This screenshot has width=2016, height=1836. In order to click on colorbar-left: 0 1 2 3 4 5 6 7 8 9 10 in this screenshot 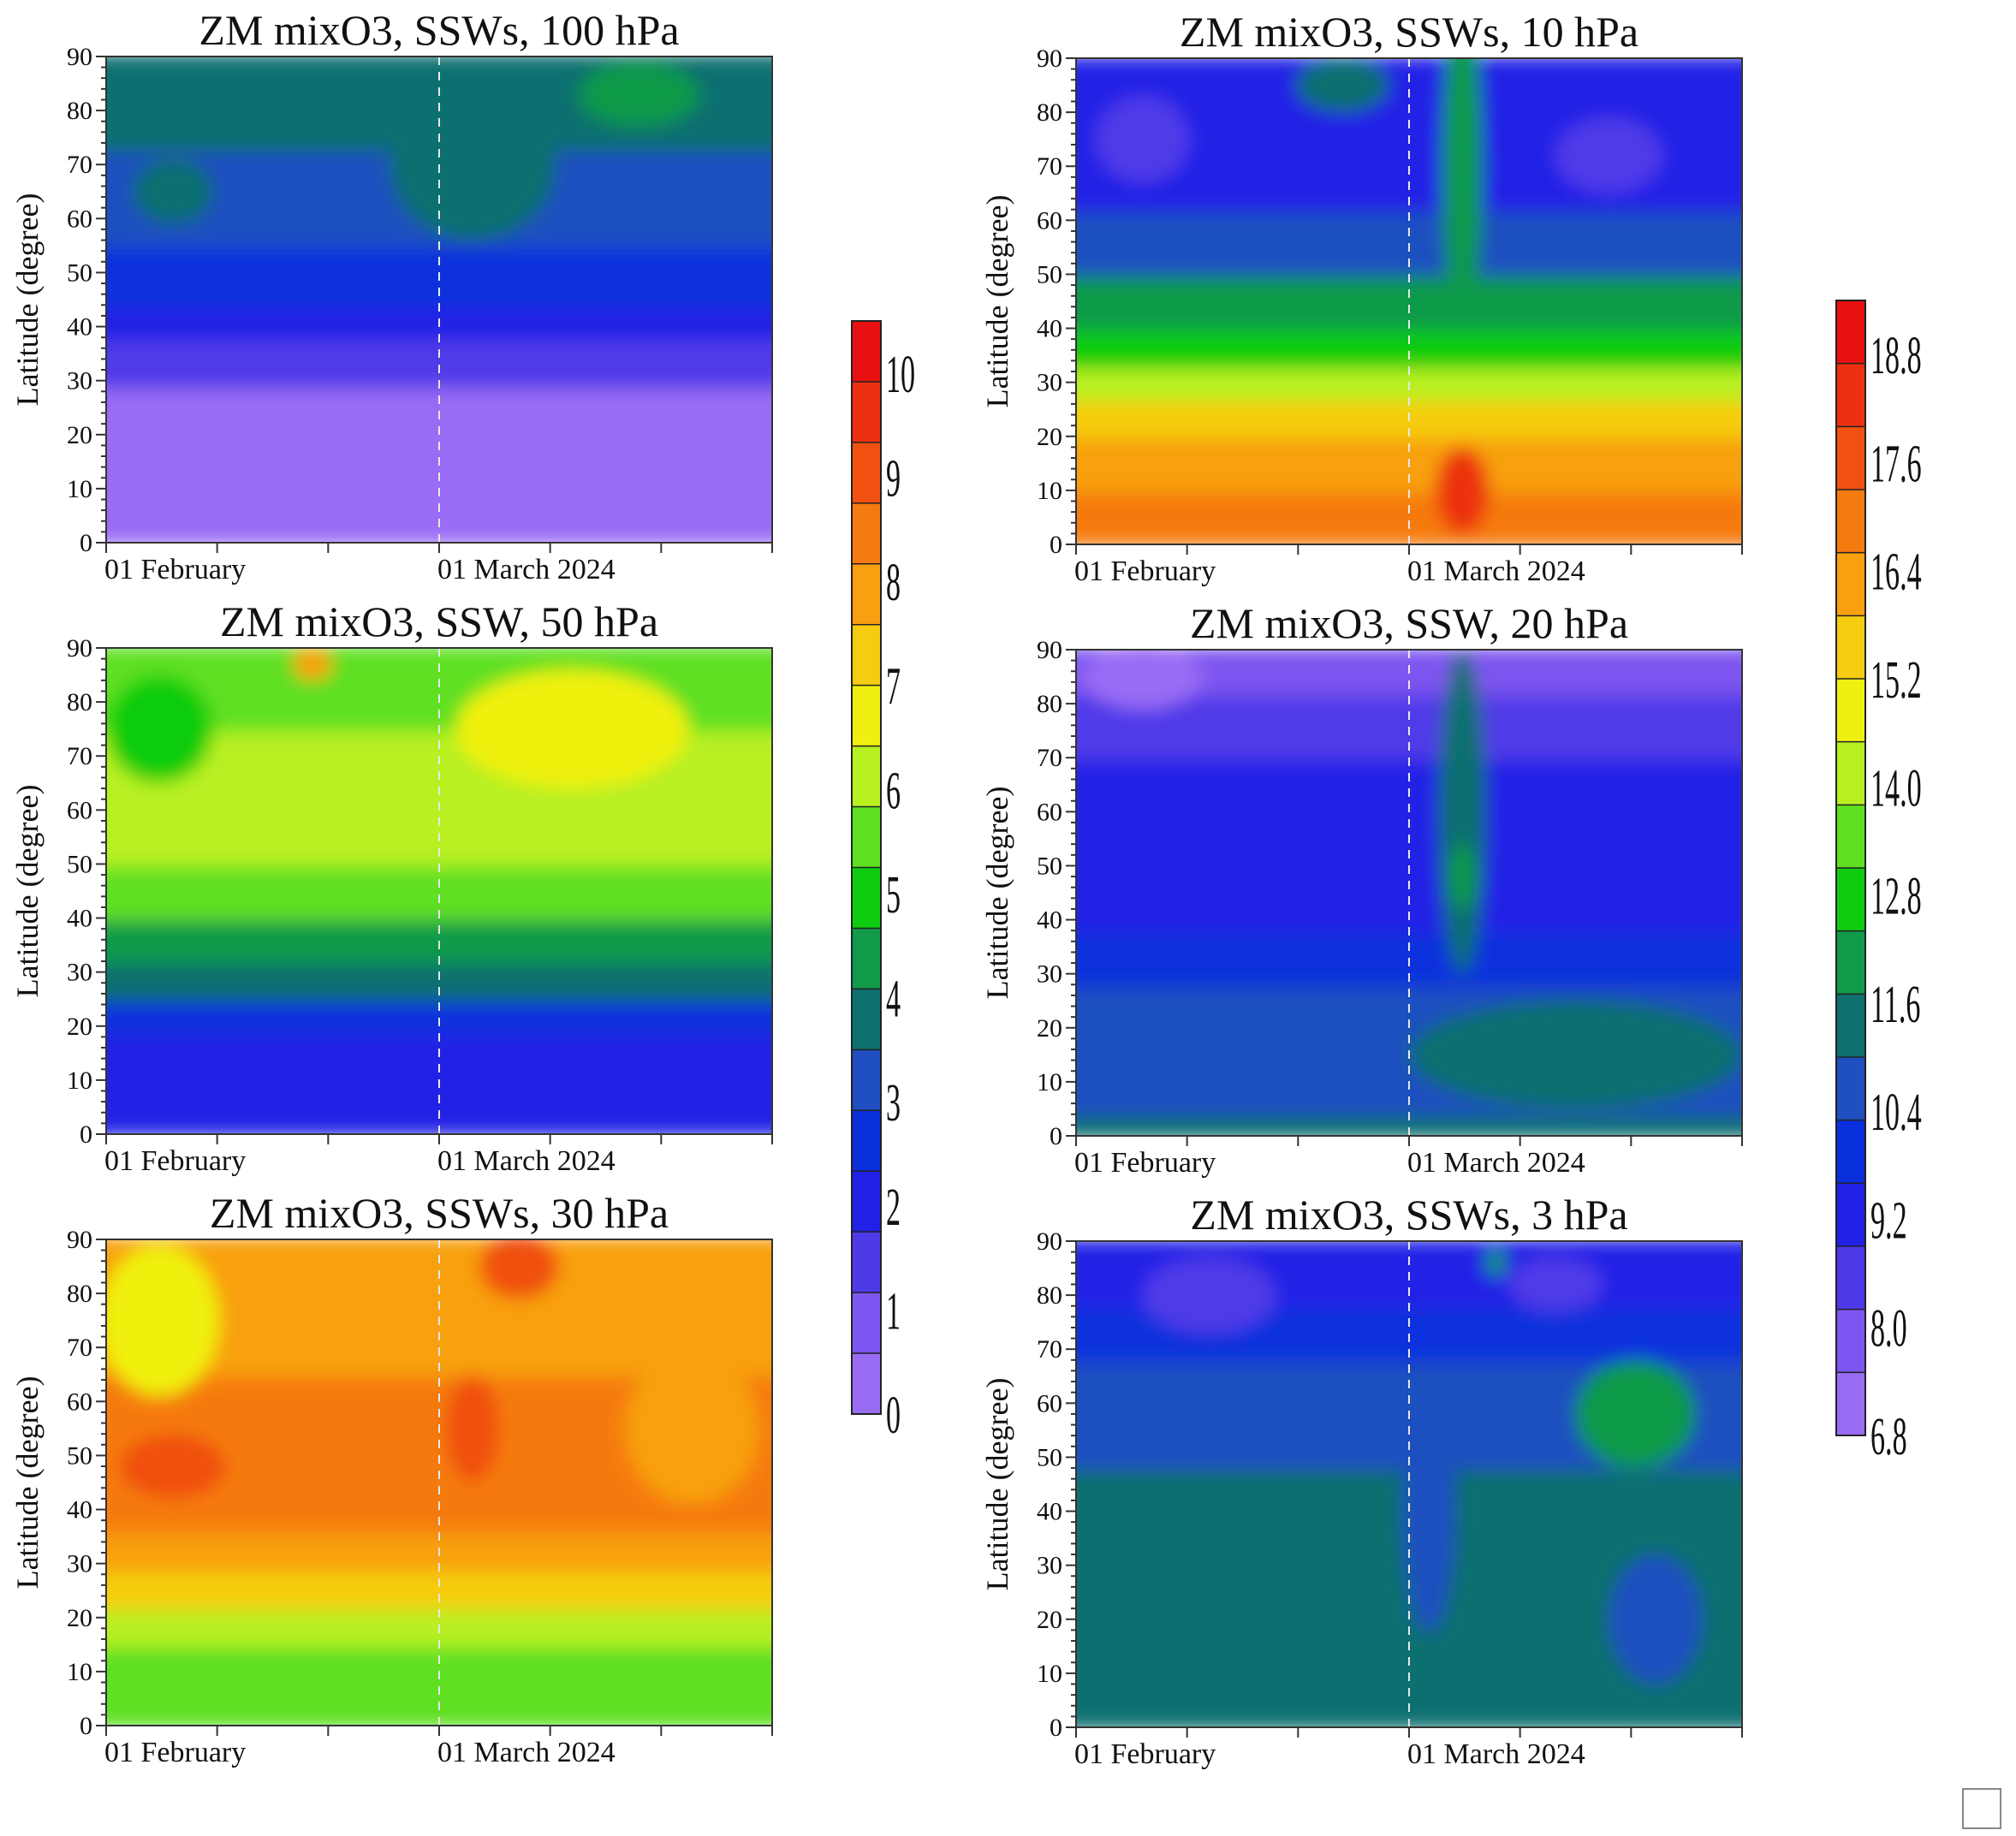, I will do `click(883, 883)`.